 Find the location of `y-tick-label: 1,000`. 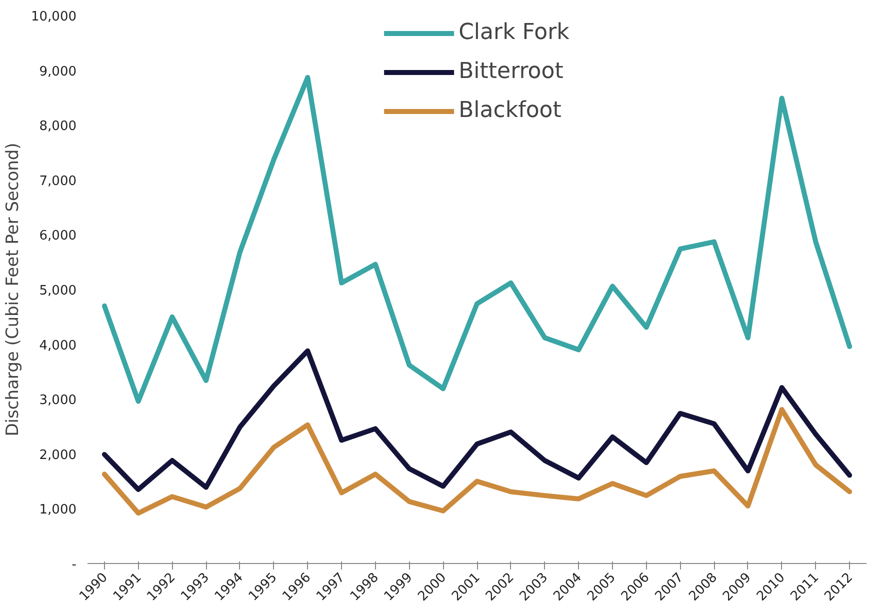

y-tick-label: 1,000 is located at coordinates (57, 510).